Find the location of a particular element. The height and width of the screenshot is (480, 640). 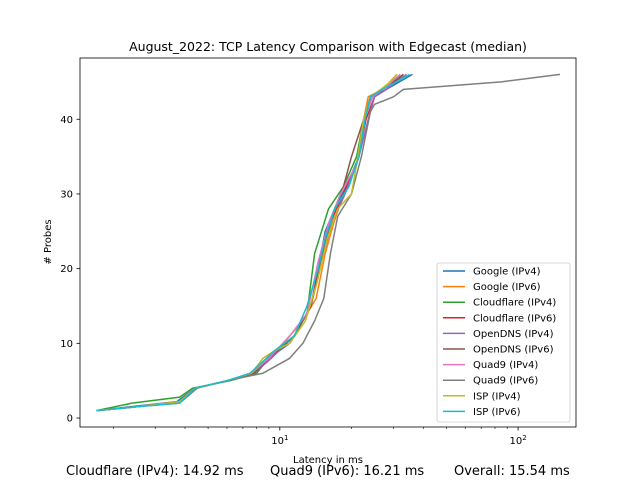

legend-box is located at coordinates (503, 342).